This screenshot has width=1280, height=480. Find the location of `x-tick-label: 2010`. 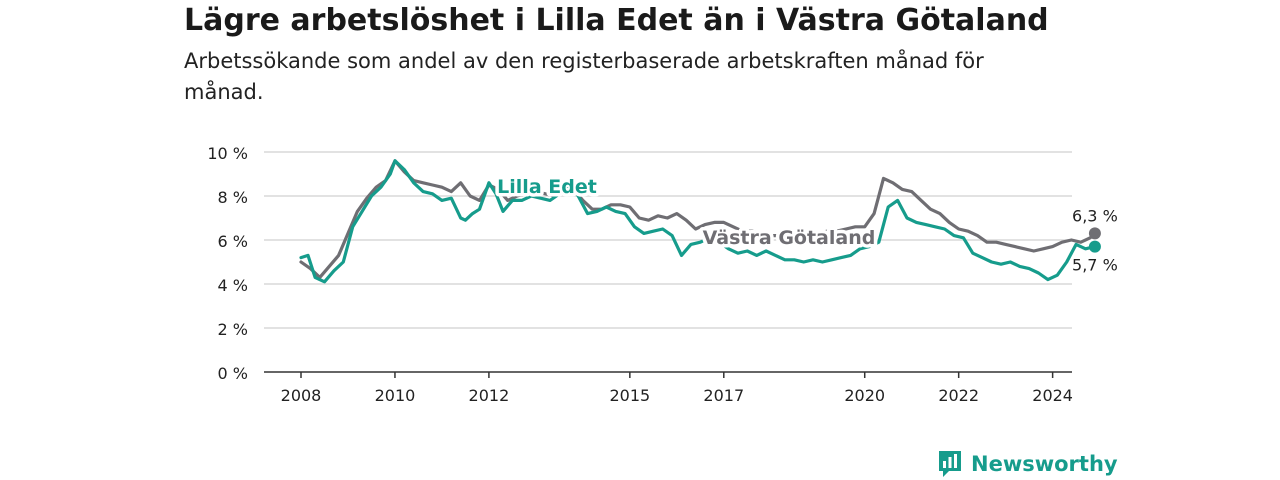

x-tick-label: 2010 is located at coordinates (395, 395).